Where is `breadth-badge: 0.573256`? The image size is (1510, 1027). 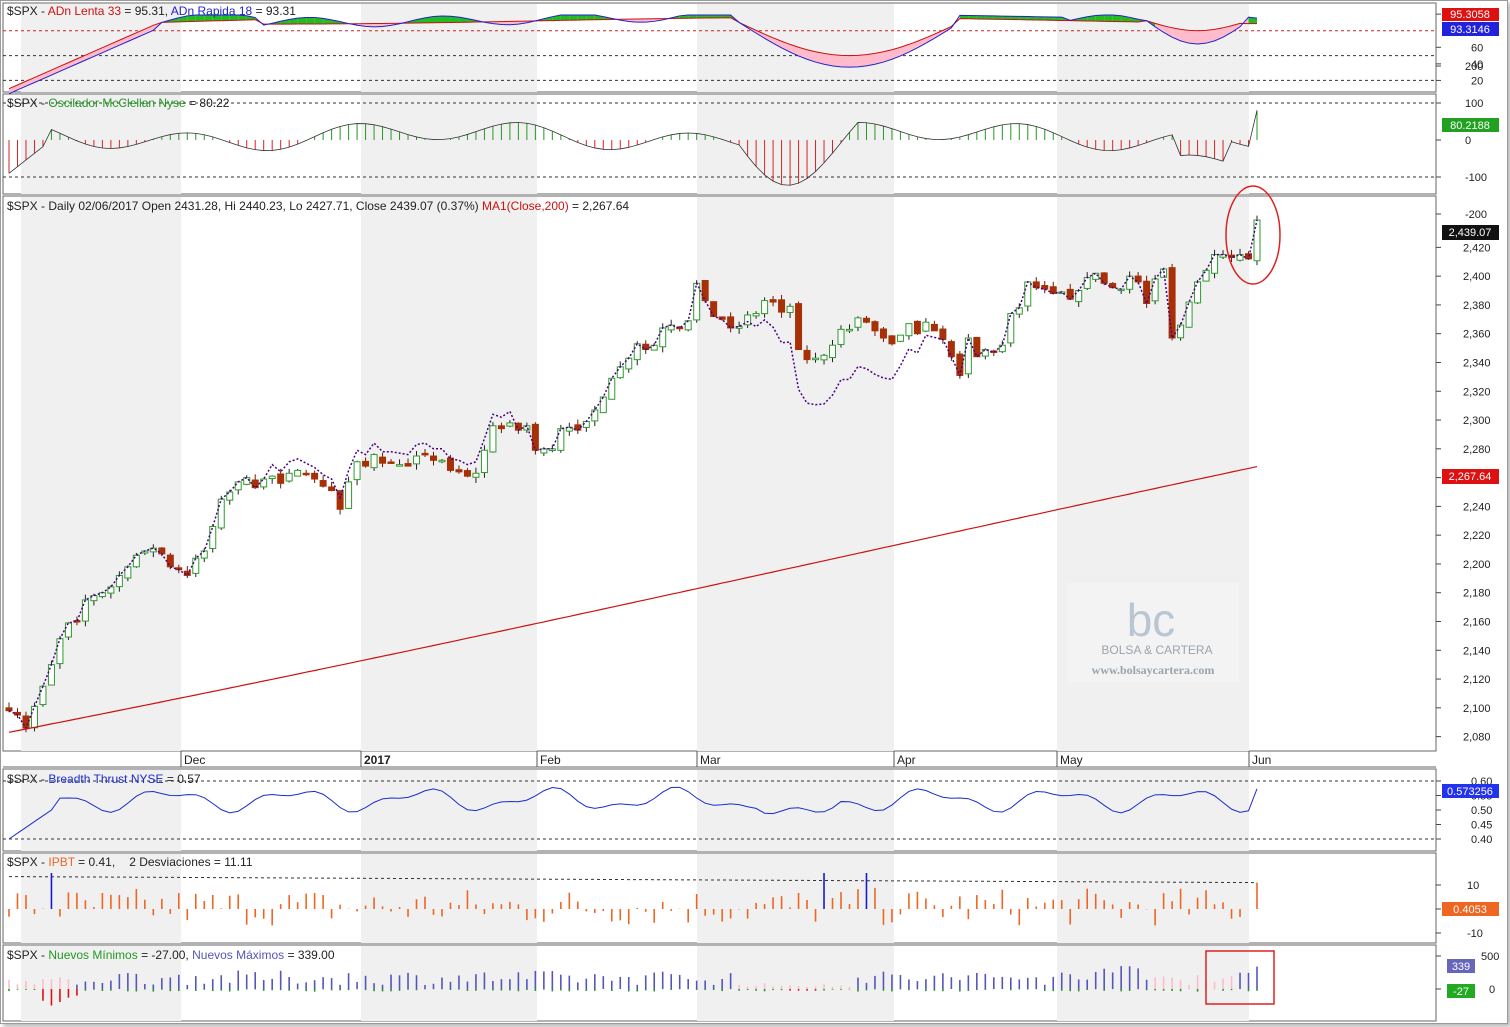
breadth-badge: 0.573256 is located at coordinates (1470, 792).